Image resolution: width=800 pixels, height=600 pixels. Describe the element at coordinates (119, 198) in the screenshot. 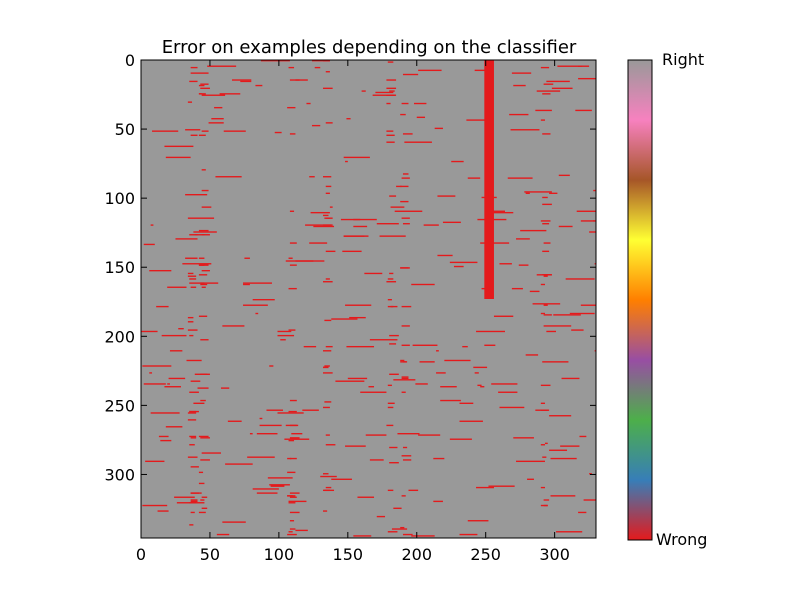

I see `y-tick-label: 100` at that location.